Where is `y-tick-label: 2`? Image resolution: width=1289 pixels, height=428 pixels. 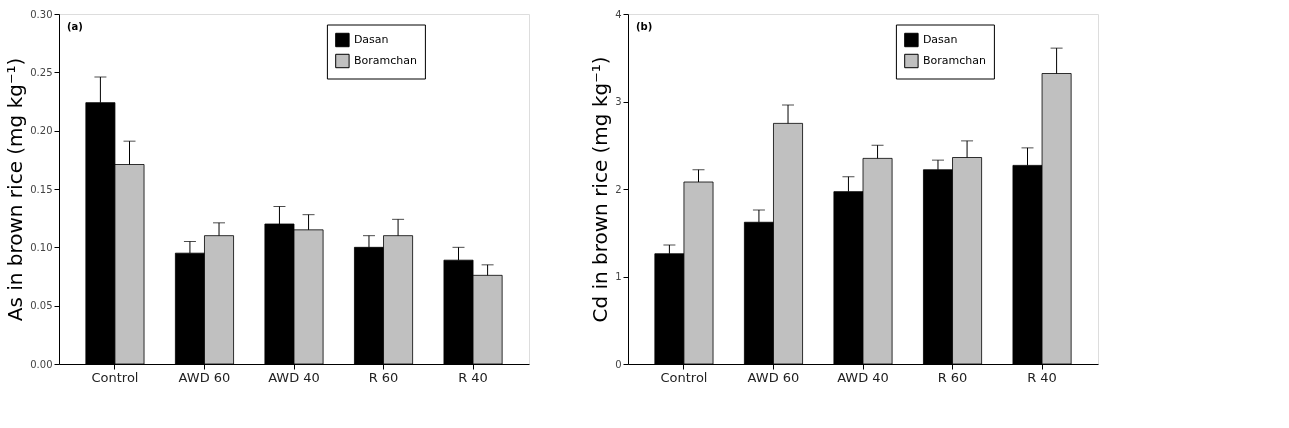
y-tick-label: 2 is located at coordinates (618, 189).